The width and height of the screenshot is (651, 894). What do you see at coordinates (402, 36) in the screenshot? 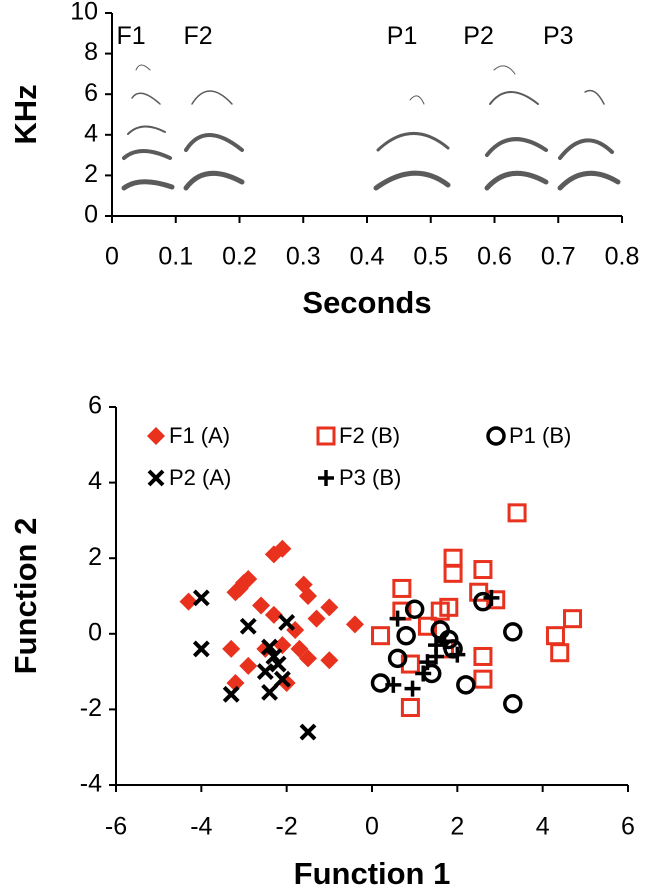
I see `syllable-label: P1` at bounding box center [402, 36].